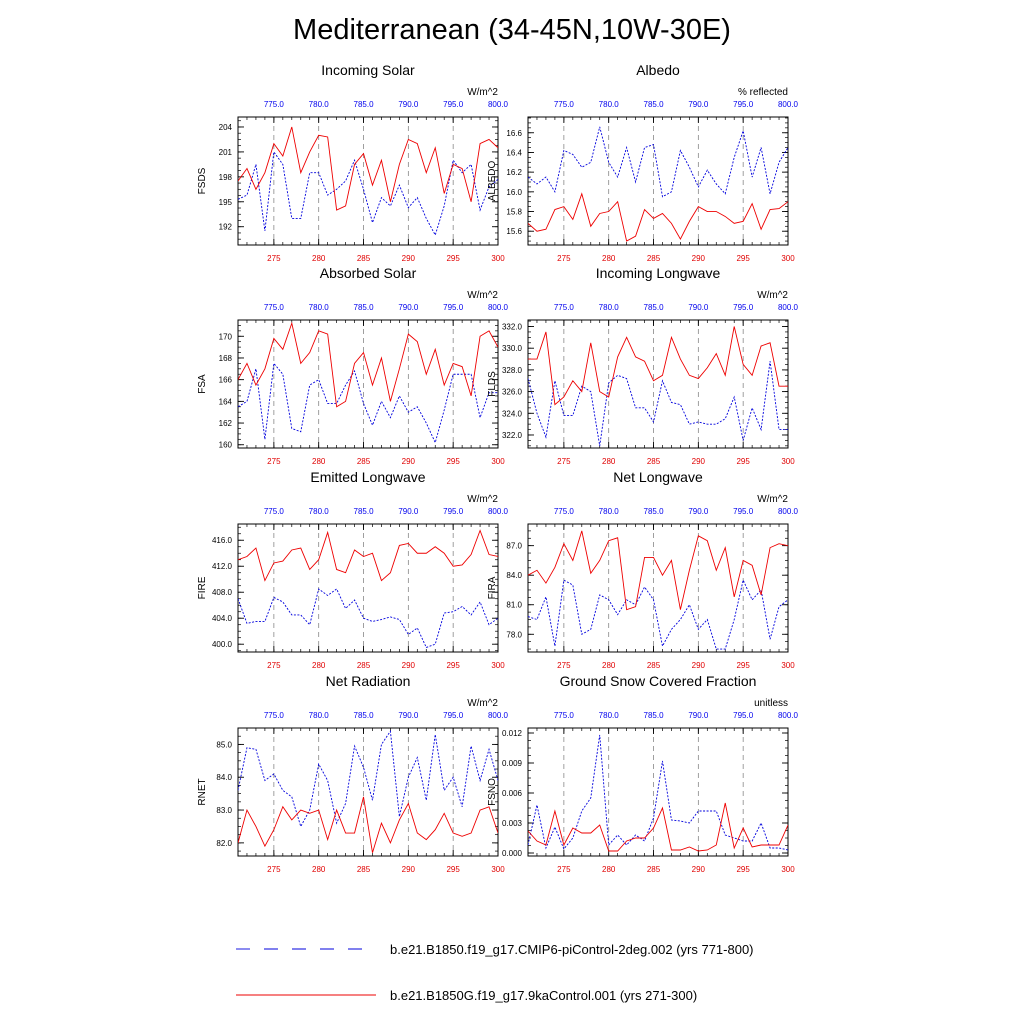 Image resolution: width=1024 pixels, height=1024 pixels. I want to click on y-tick-label: 81.0, so click(514, 605).